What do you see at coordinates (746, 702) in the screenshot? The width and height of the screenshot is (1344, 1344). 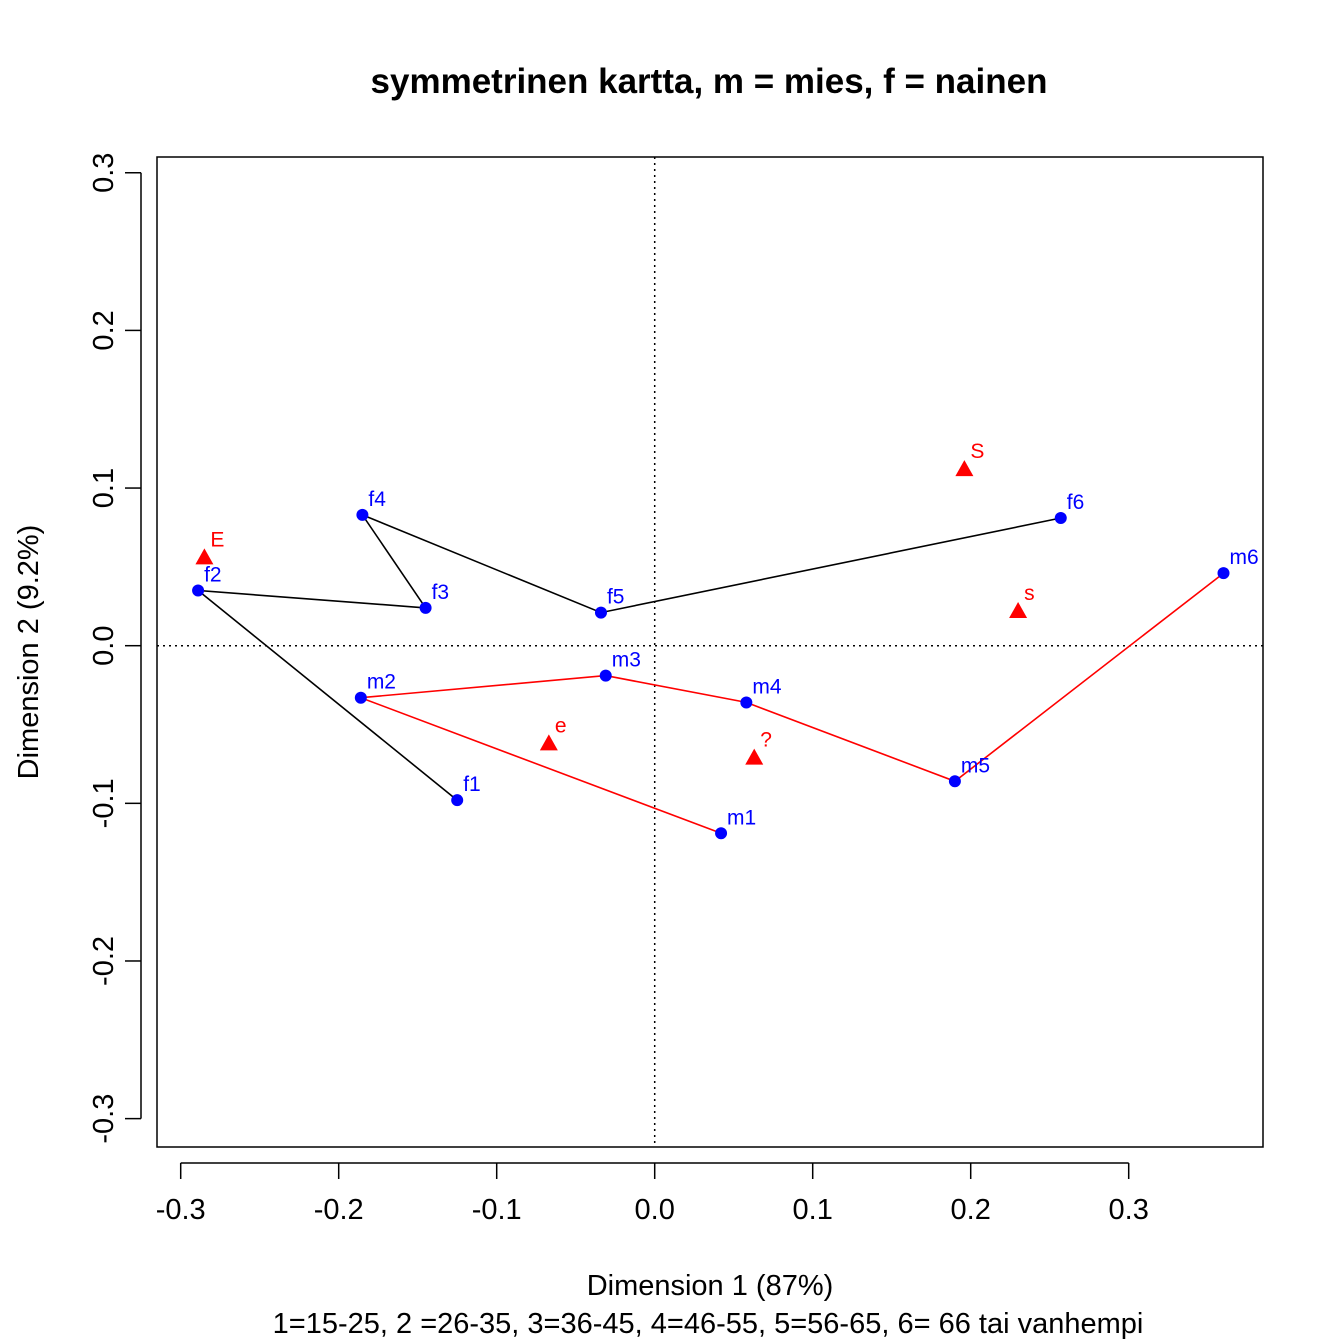 I see `point-m4` at bounding box center [746, 702].